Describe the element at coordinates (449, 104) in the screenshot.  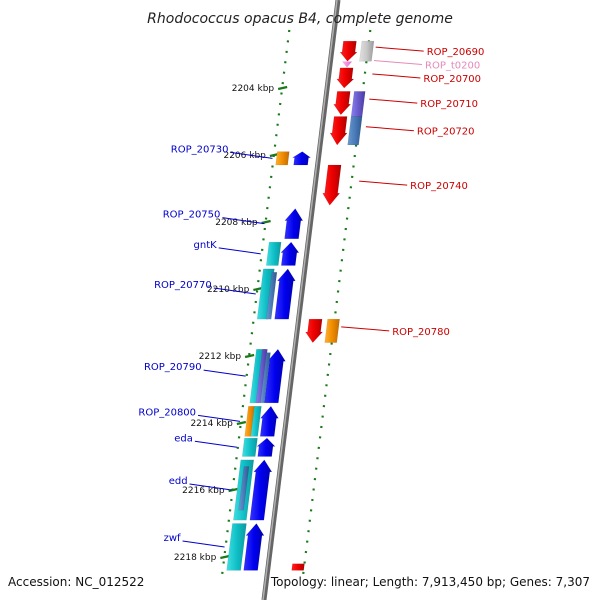
I see `gene-label: ROP_20710` at that location.